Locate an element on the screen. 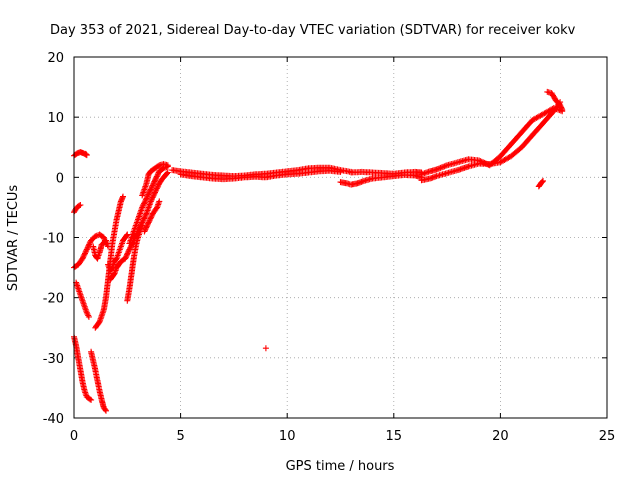 The image size is (640, 480). y-tick-label: -30 is located at coordinates (53, 359).